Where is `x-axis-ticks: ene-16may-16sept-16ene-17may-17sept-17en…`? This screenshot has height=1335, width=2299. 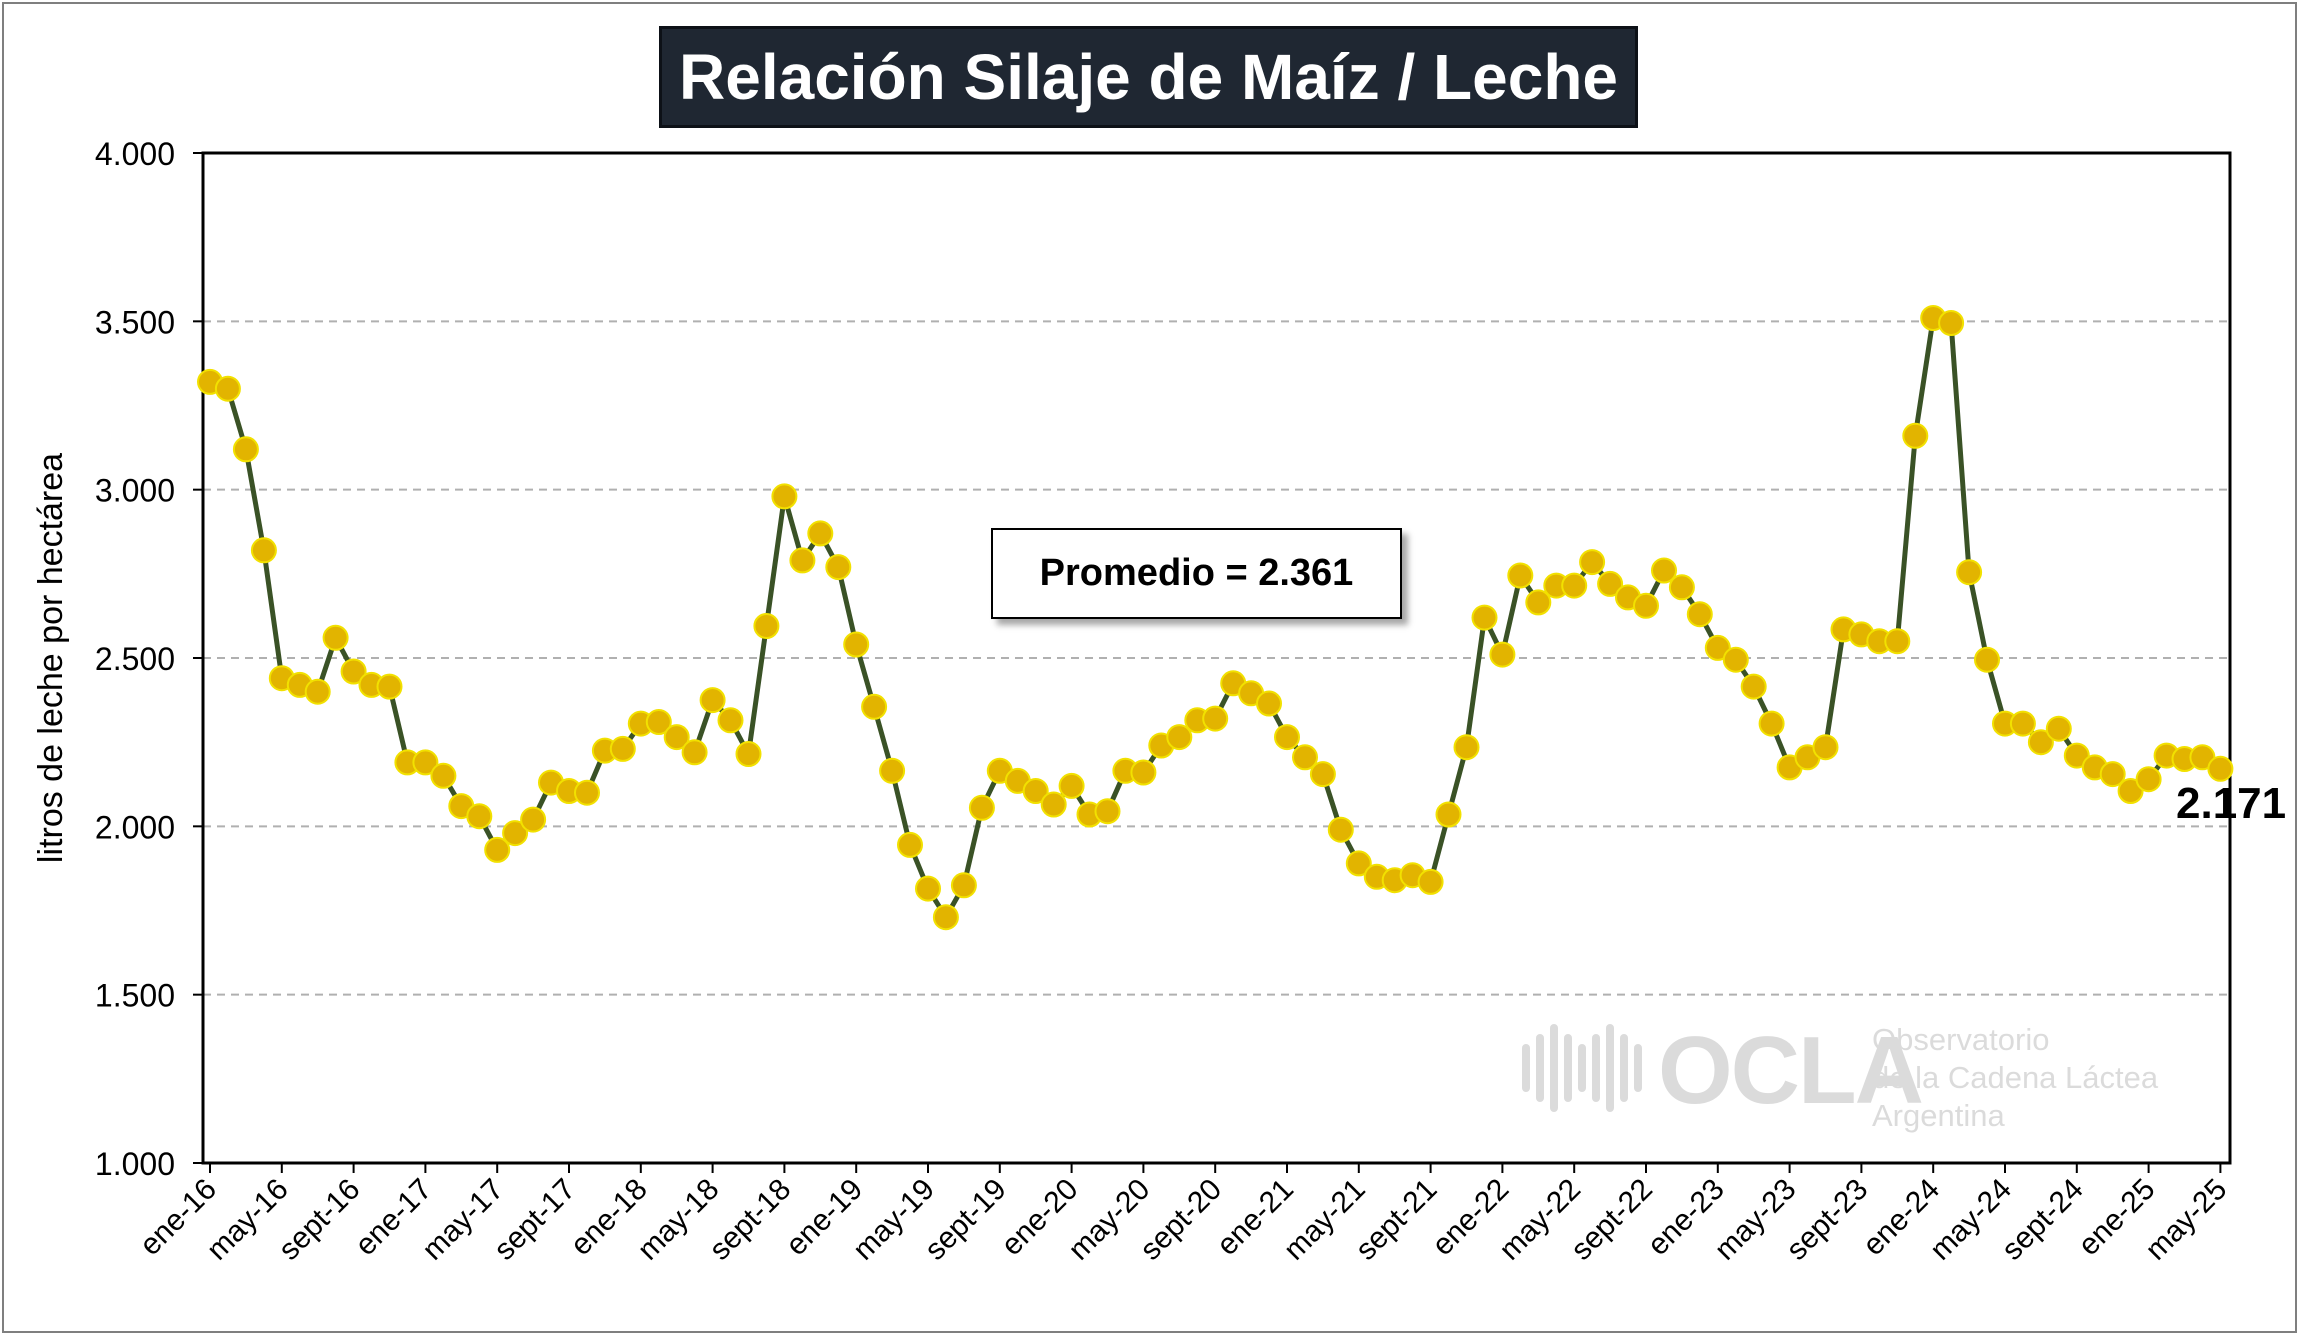
x-axis-ticks: ene-16may-16sept-16ene-17may-17sept-17en… is located at coordinates (1183, 1215).